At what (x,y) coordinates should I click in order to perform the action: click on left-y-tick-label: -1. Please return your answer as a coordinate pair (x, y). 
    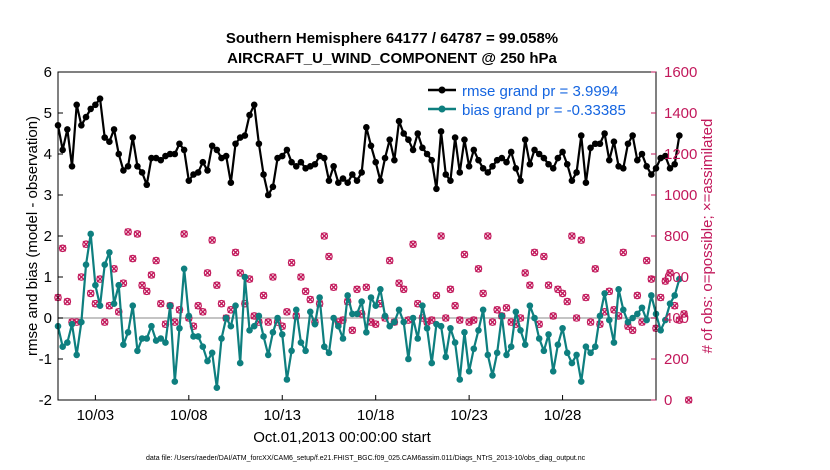
    Looking at the image, I should click on (45, 359).